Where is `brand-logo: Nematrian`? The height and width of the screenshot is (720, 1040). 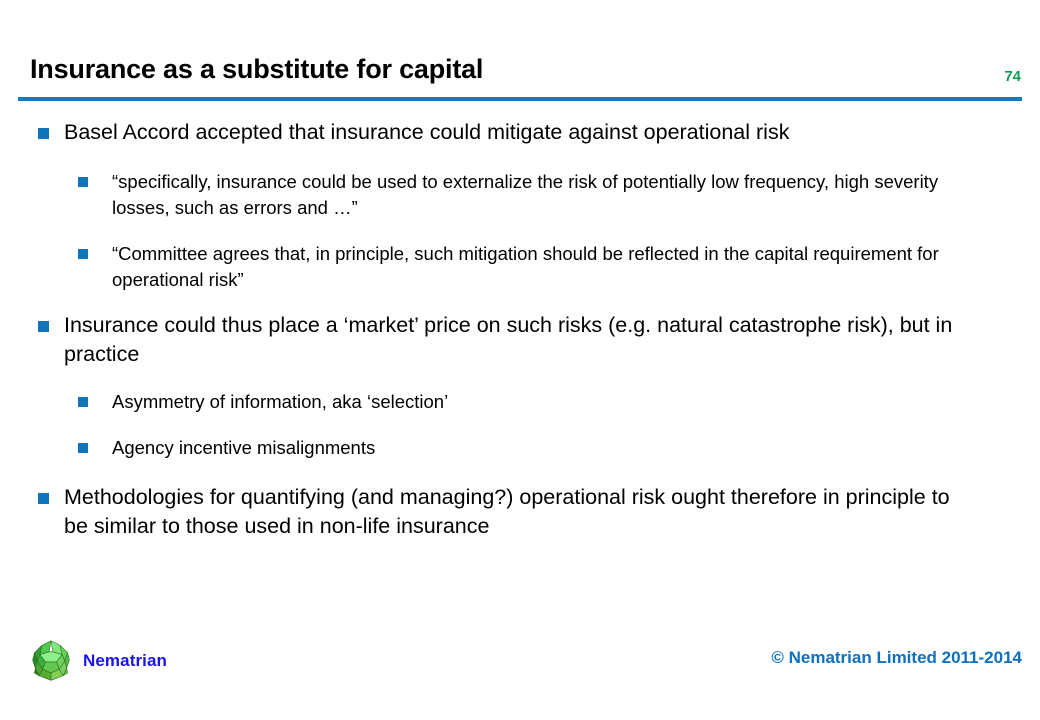
brand-logo: Nematrian is located at coordinates (97, 661).